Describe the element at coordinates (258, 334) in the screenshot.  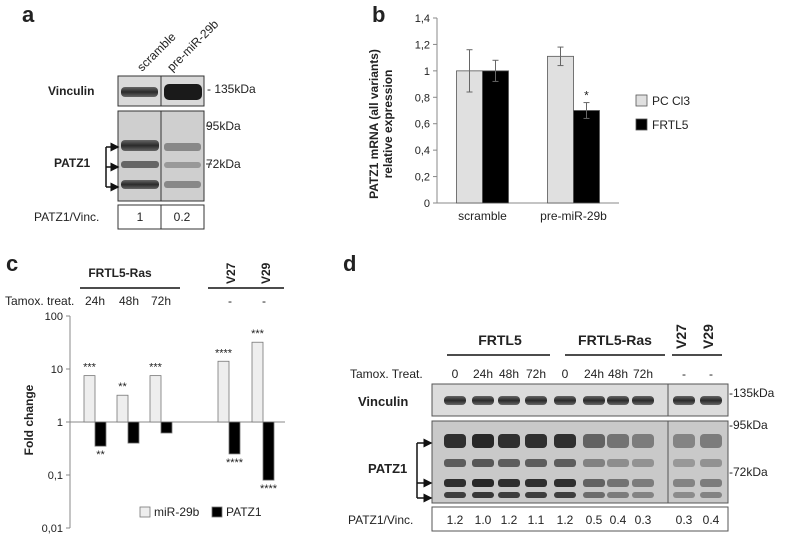
I see `chart-c-significance: ***` at that location.